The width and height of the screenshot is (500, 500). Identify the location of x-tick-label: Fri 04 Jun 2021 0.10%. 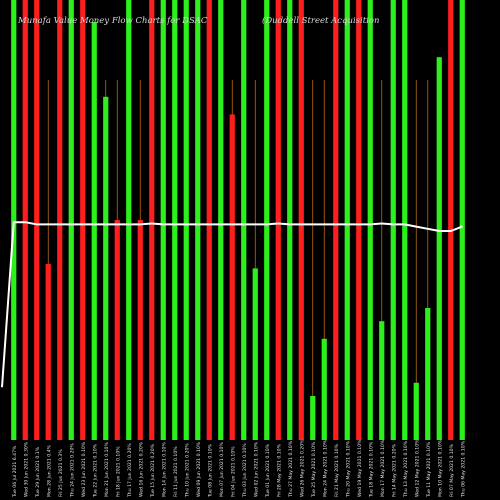
(233, 471).